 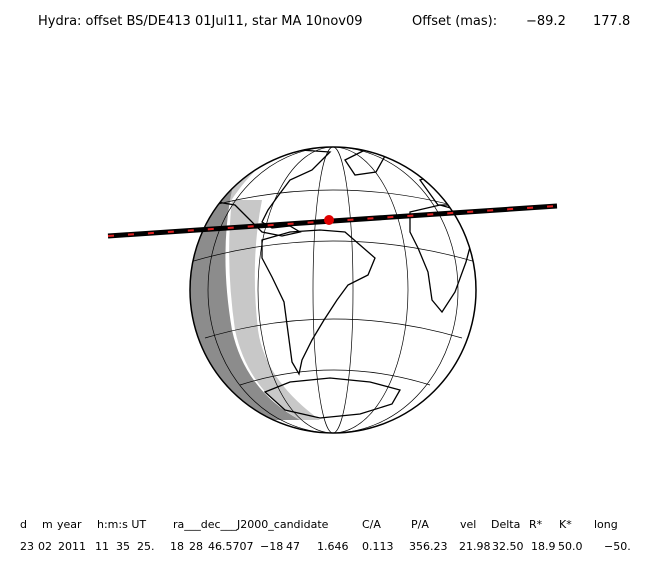 What do you see at coordinates (371, 524) in the screenshot?
I see `column-header: C/A` at bounding box center [371, 524].